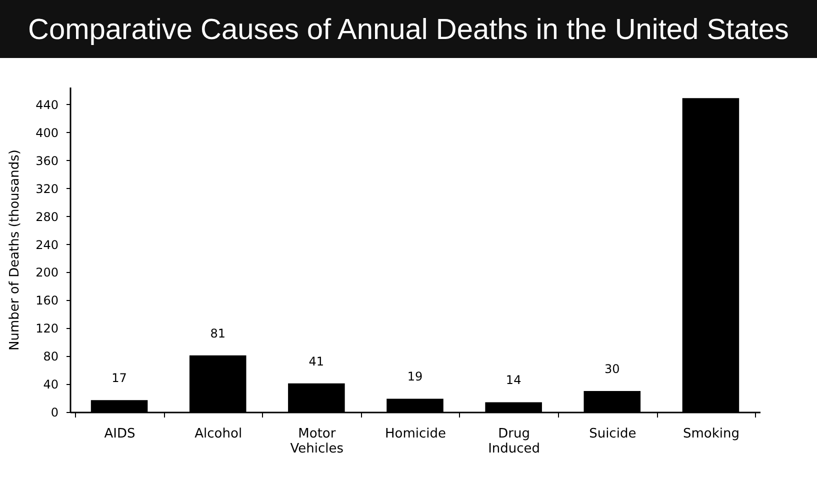 The image size is (817, 479). I want to click on data-label: 14, so click(514, 380).